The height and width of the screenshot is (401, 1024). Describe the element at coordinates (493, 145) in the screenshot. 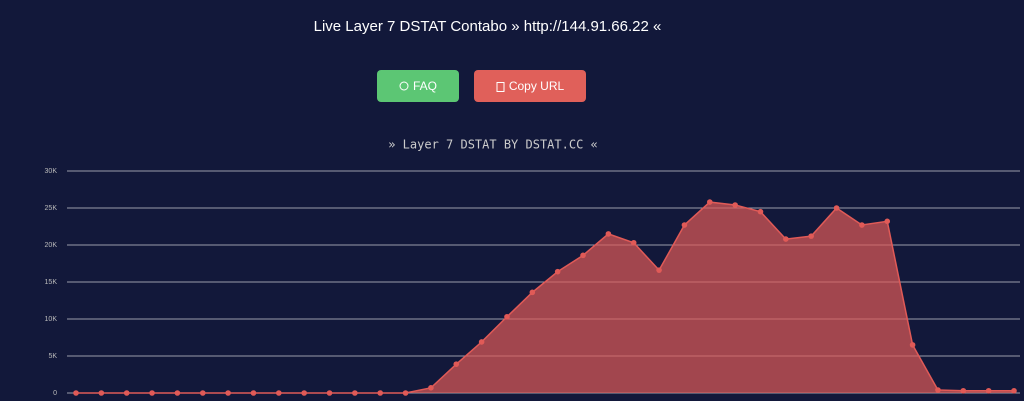

I see `chart-title: » Layer 7 DSTAT BY DSTAT.CC «` at that location.